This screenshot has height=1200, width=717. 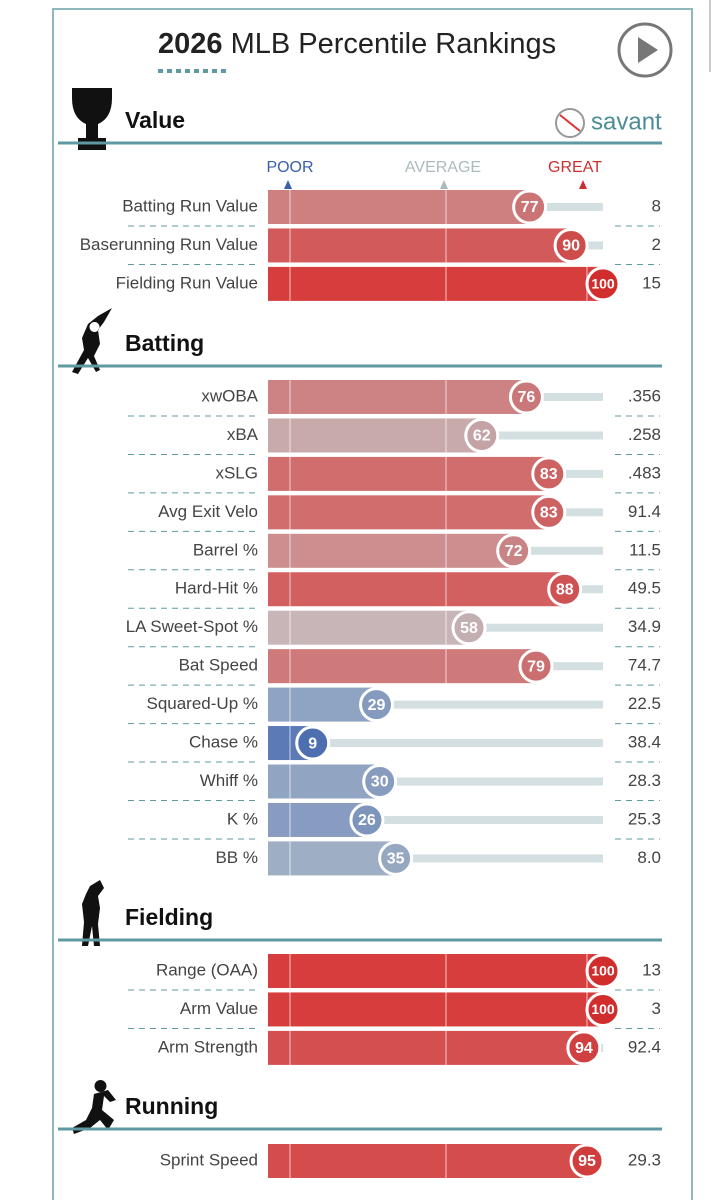 I want to click on percentile-label: 72, so click(x=514, y=551).